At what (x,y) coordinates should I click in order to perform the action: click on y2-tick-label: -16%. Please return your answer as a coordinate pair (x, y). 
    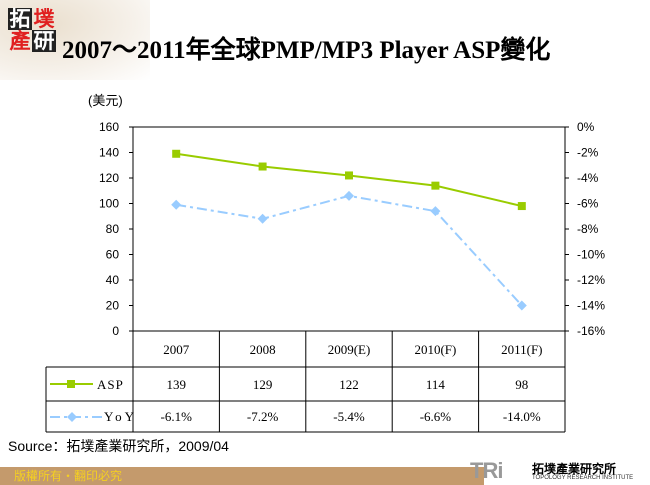
    Looking at the image, I should click on (591, 331).